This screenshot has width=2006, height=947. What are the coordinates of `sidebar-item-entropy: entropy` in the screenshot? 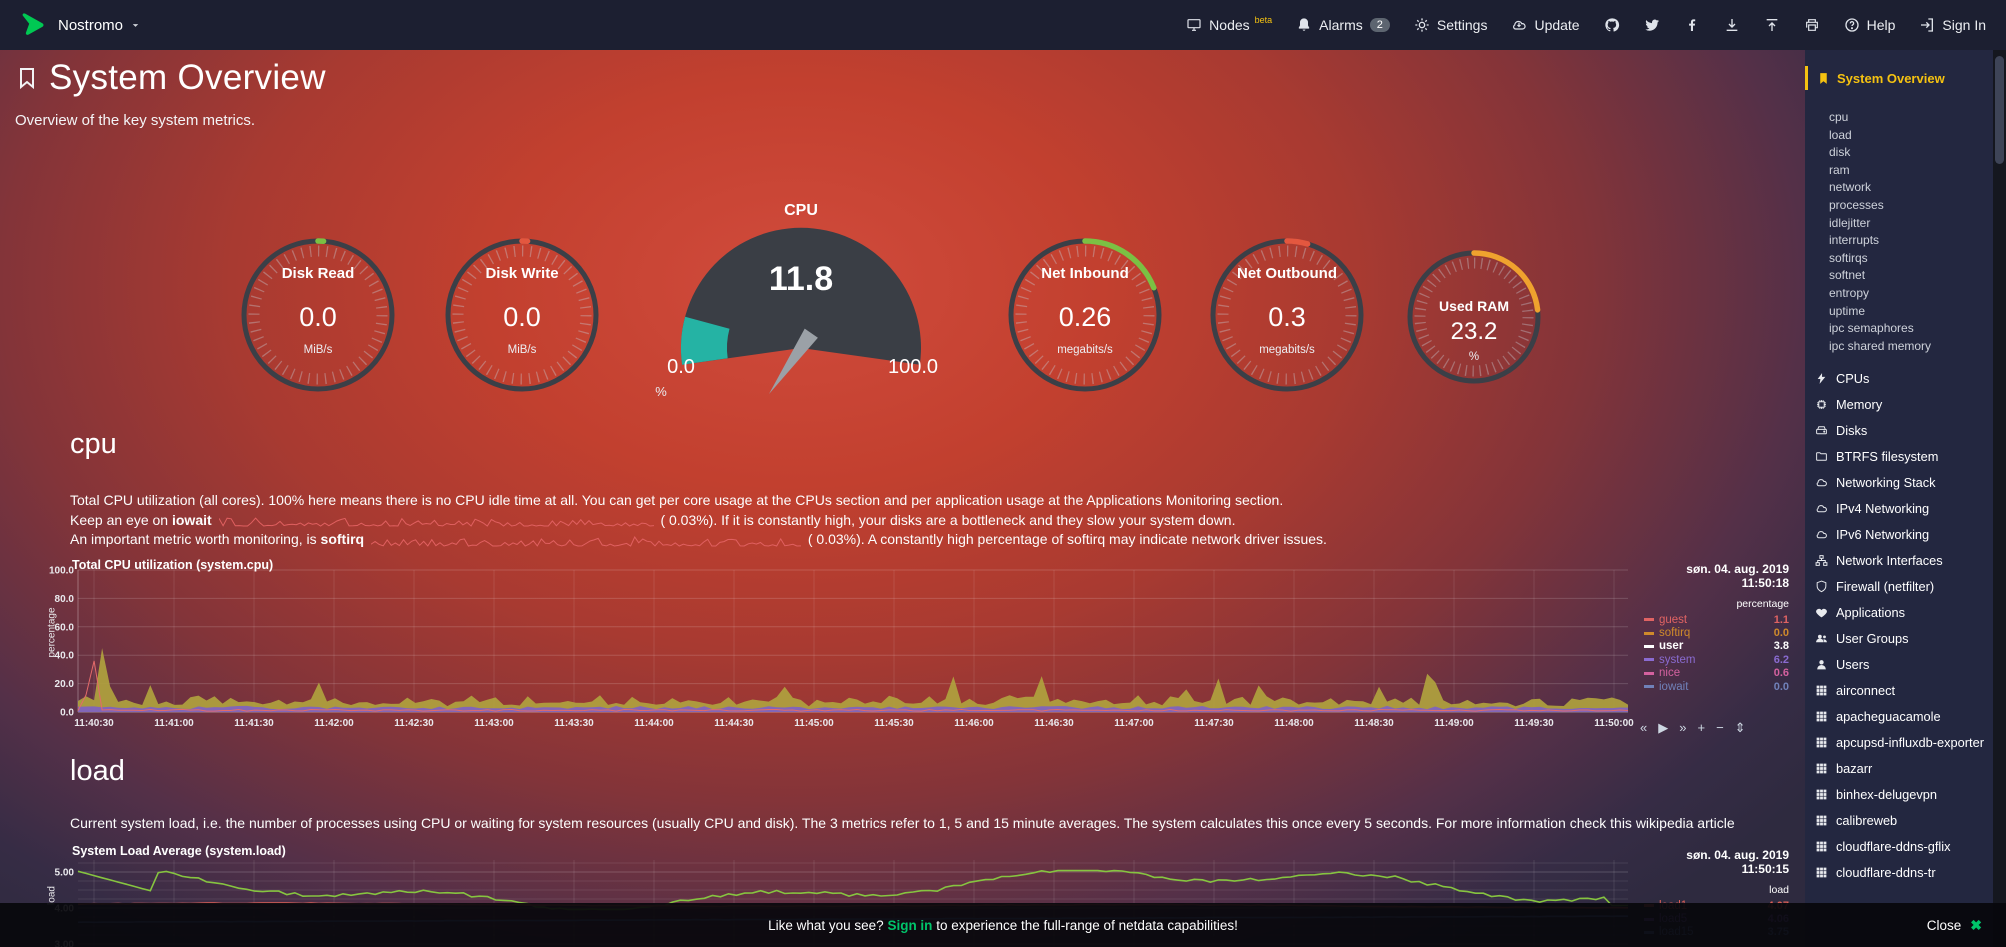 It's located at (1849, 292).